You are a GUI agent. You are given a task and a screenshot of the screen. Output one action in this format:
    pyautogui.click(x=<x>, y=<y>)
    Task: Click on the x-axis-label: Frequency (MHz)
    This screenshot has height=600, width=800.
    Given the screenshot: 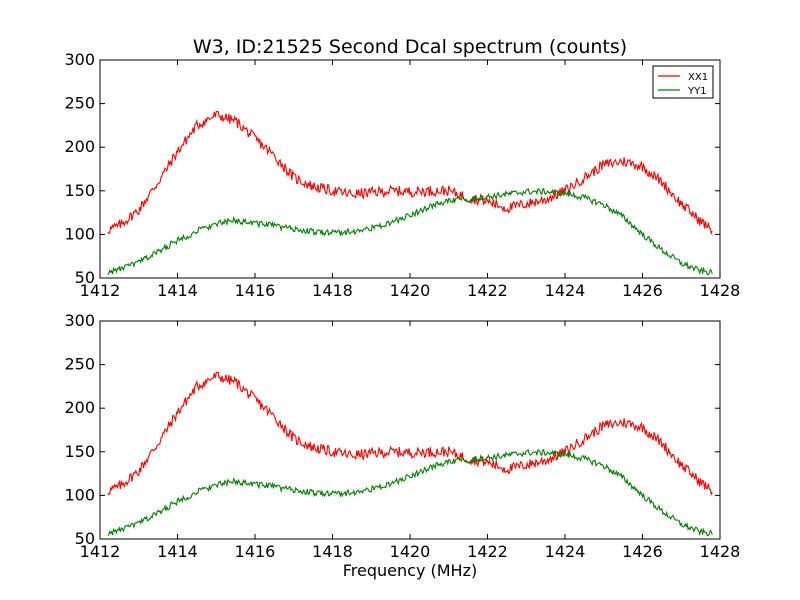 What is the action you would take?
    pyautogui.click(x=410, y=570)
    